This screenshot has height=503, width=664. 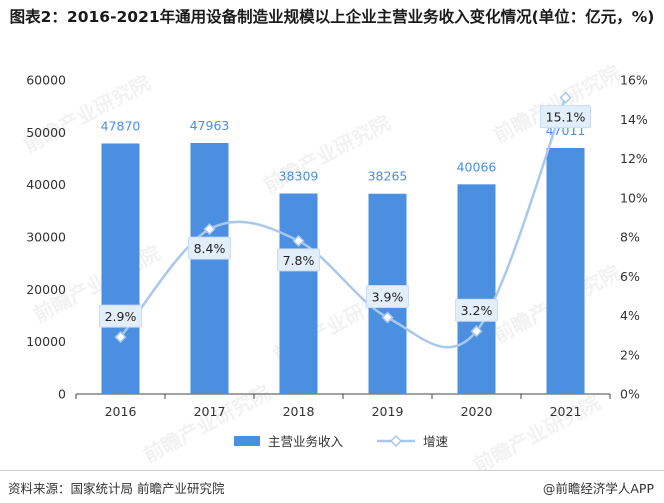 I want to click on growth-marker-2020, so click(x=476, y=331).